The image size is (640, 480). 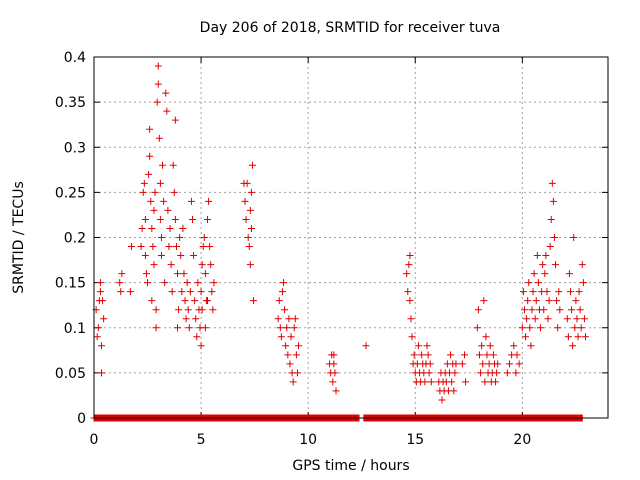 I want to click on y-tick-label: 0.15, so click(x=70, y=284).